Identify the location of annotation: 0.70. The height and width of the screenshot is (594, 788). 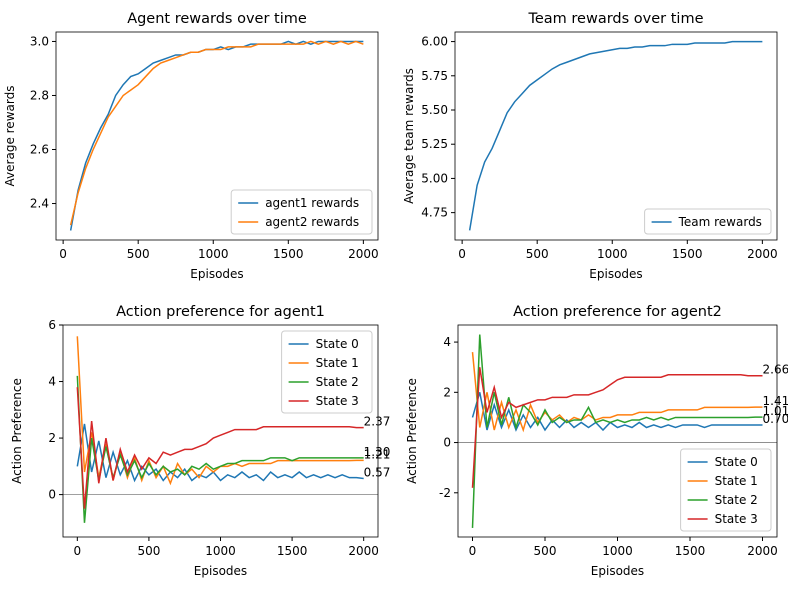
(775, 419).